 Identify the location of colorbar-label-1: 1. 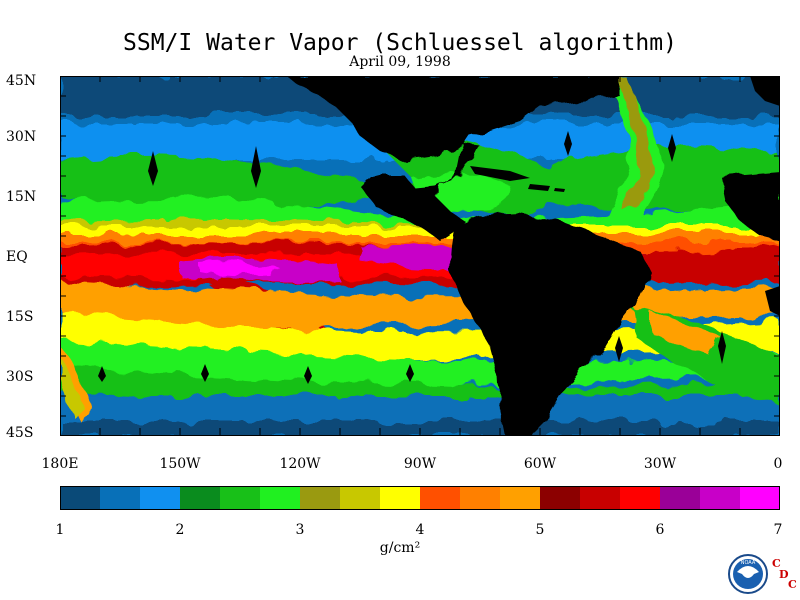
(60, 530).